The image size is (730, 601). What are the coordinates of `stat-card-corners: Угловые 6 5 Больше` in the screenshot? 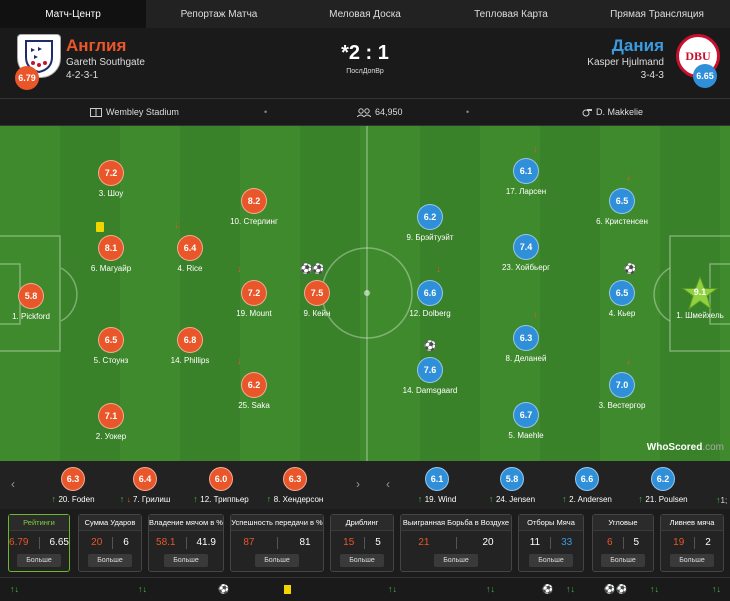 It's located at (623, 543).